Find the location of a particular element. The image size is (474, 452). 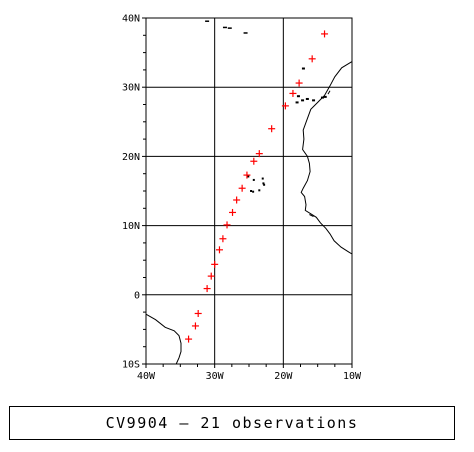

x-tick-label: 40W is located at coordinates (146, 376).